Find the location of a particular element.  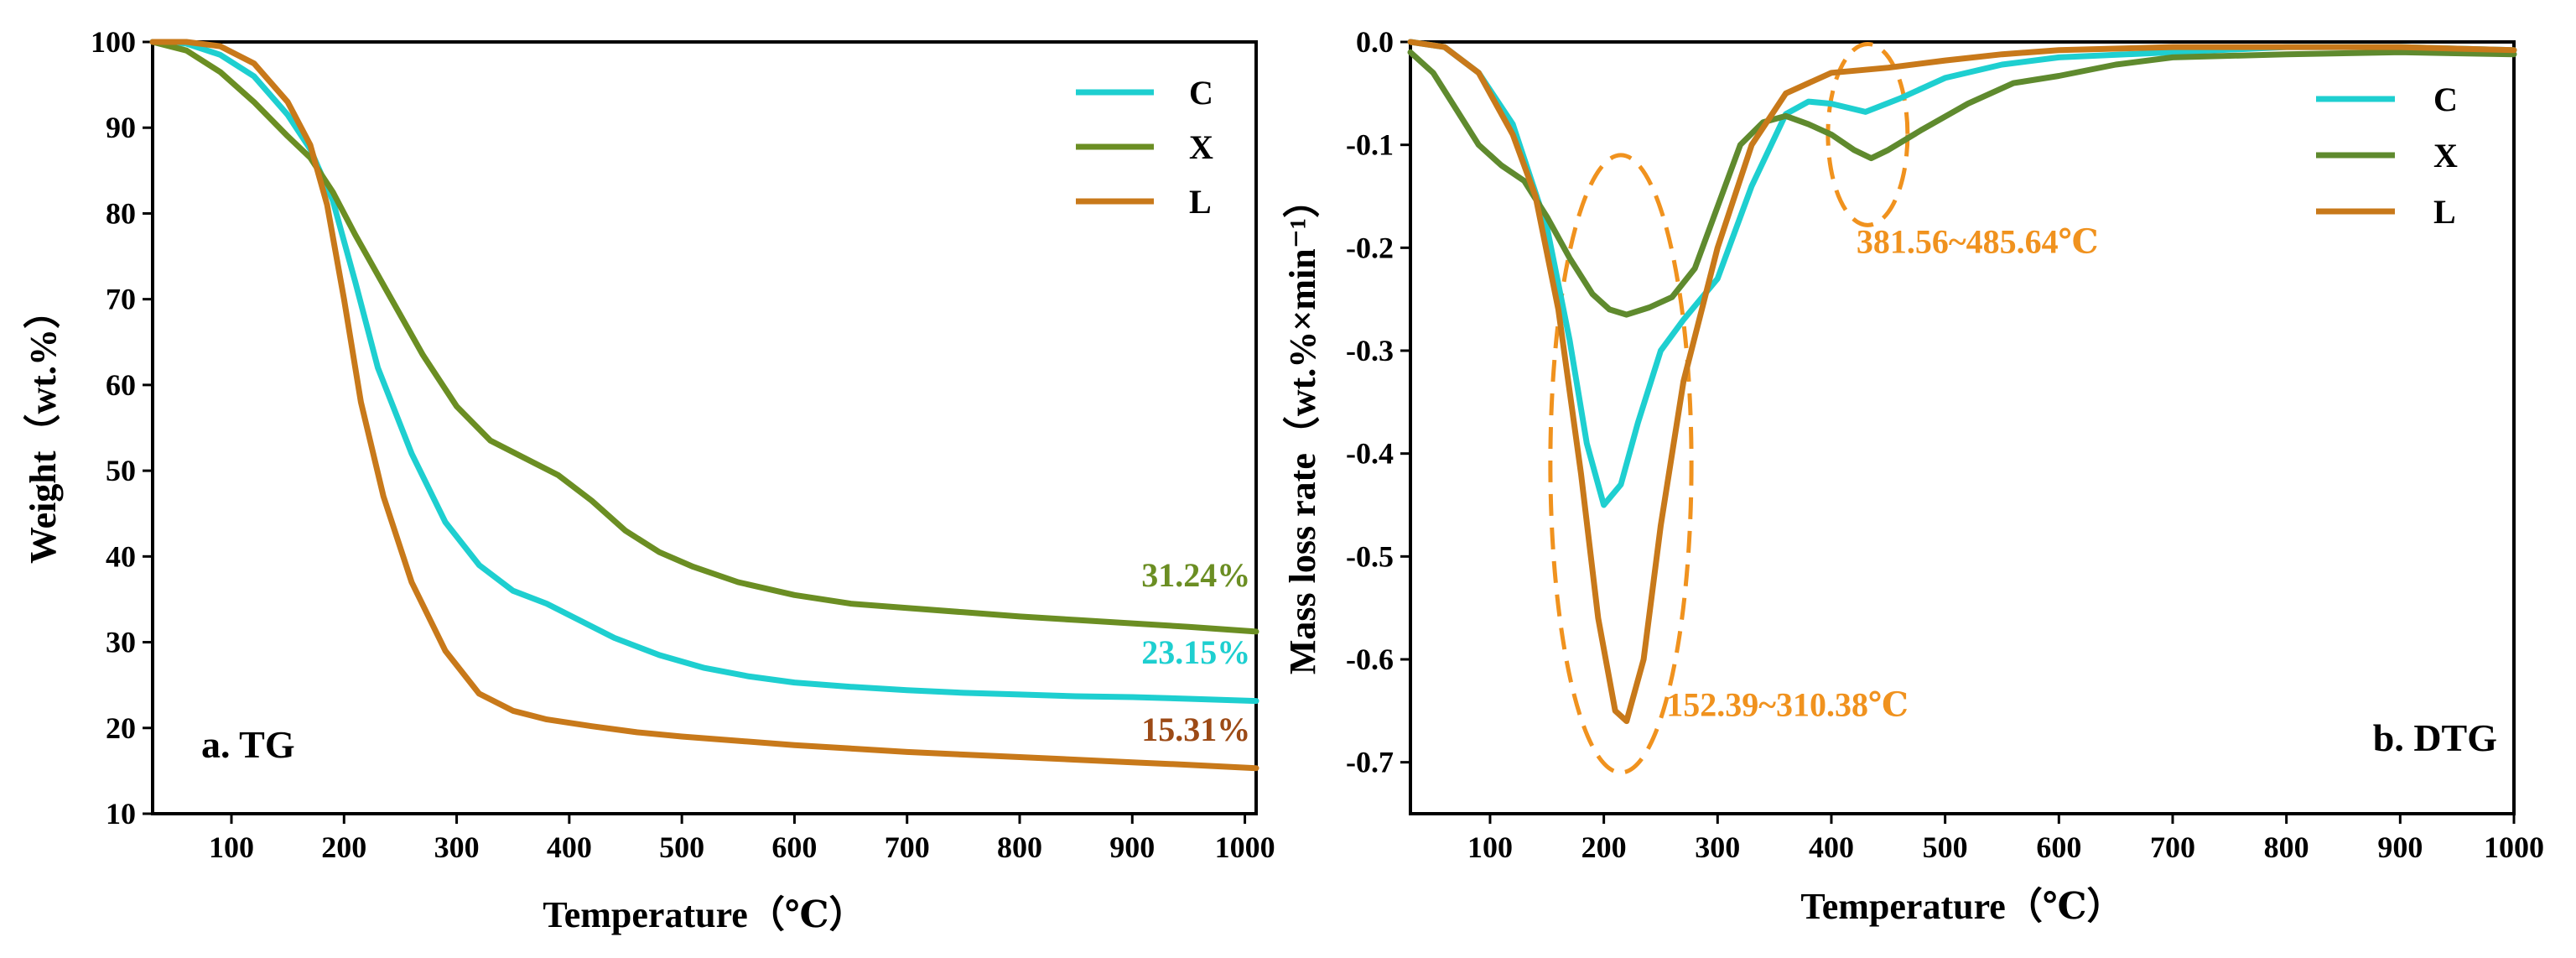

tg-x-tick-label: 500 is located at coordinates (681, 847).